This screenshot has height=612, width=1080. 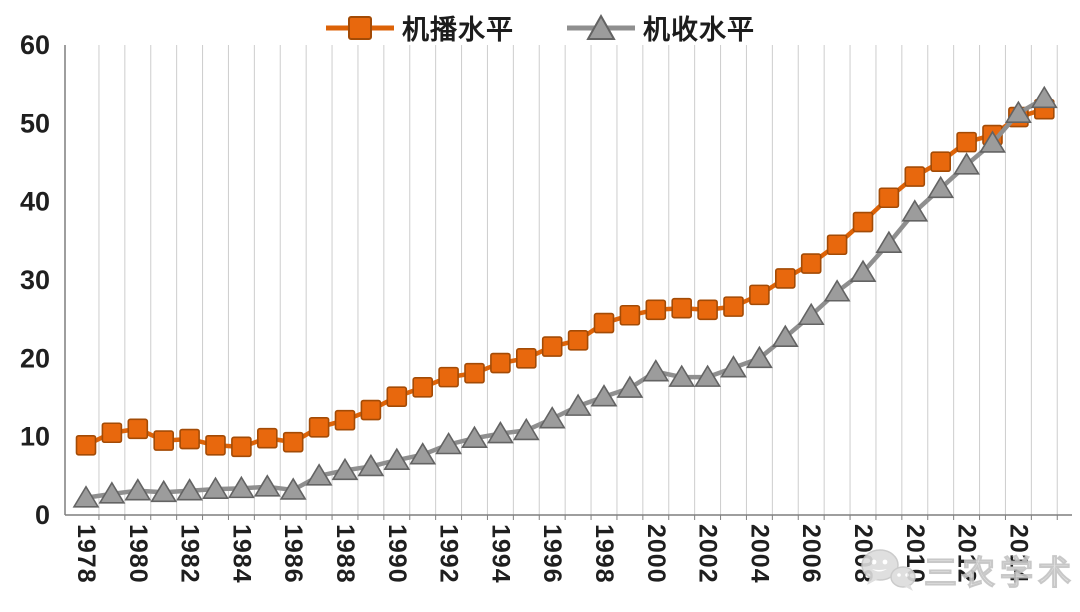 I want to click on svg-text: 1984, so click(x=241, y=554).